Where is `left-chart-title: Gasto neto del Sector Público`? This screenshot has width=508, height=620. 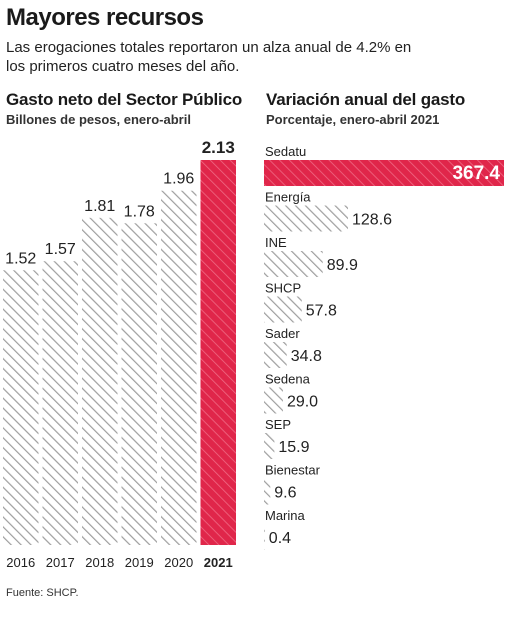 left-chart-title: Gasto neto del Sector Público is located at coordinates (124, 99).